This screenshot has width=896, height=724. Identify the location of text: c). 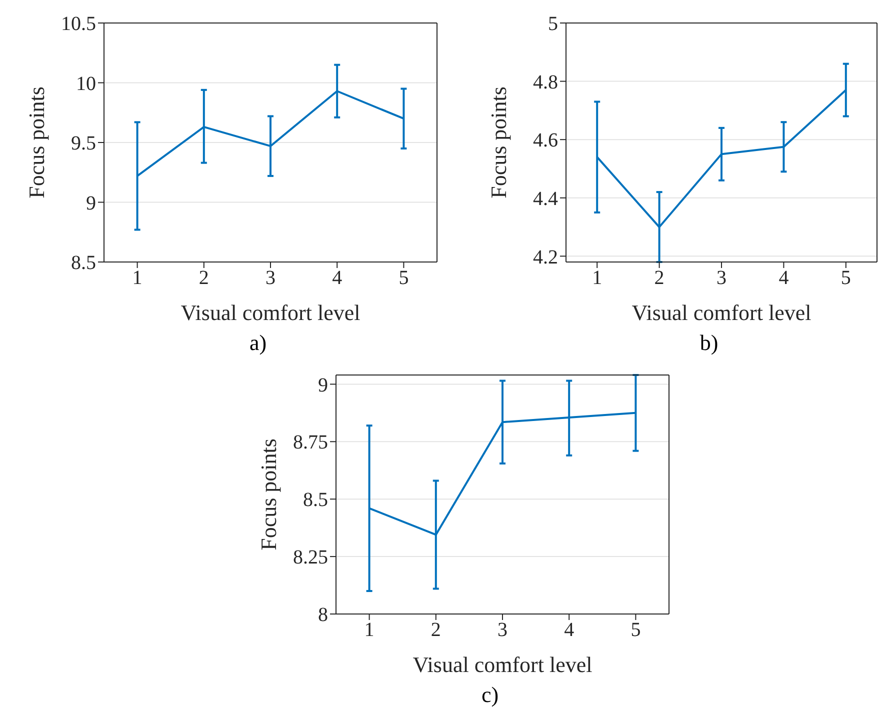
(490, 695).